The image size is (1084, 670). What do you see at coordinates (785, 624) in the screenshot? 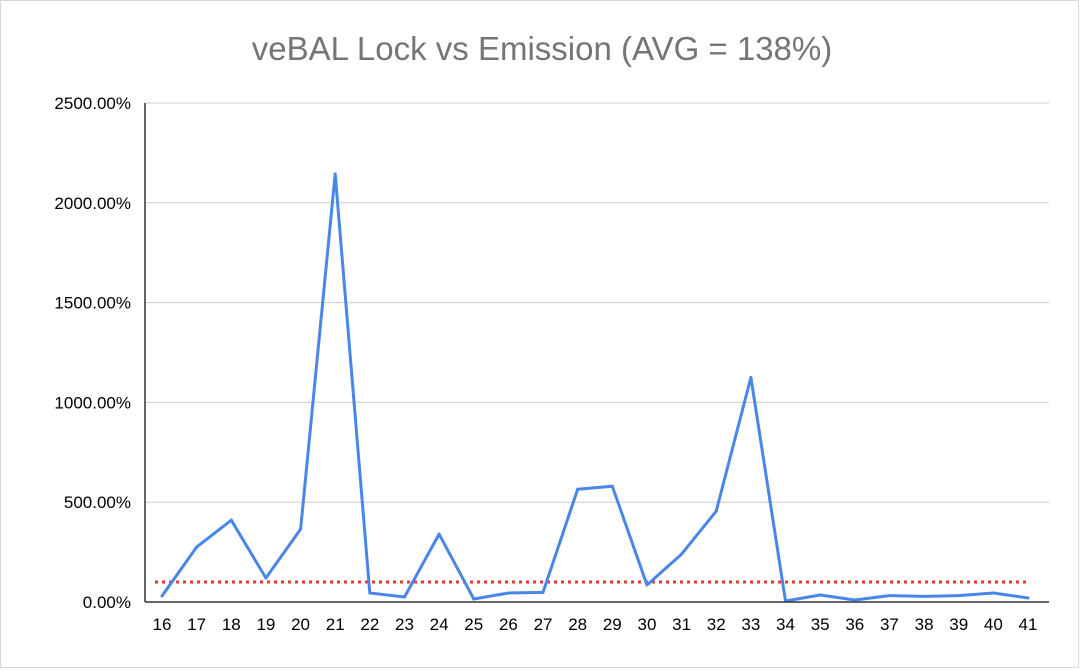
I see `x-tick-label: 34` at bounding box center [785, 624].